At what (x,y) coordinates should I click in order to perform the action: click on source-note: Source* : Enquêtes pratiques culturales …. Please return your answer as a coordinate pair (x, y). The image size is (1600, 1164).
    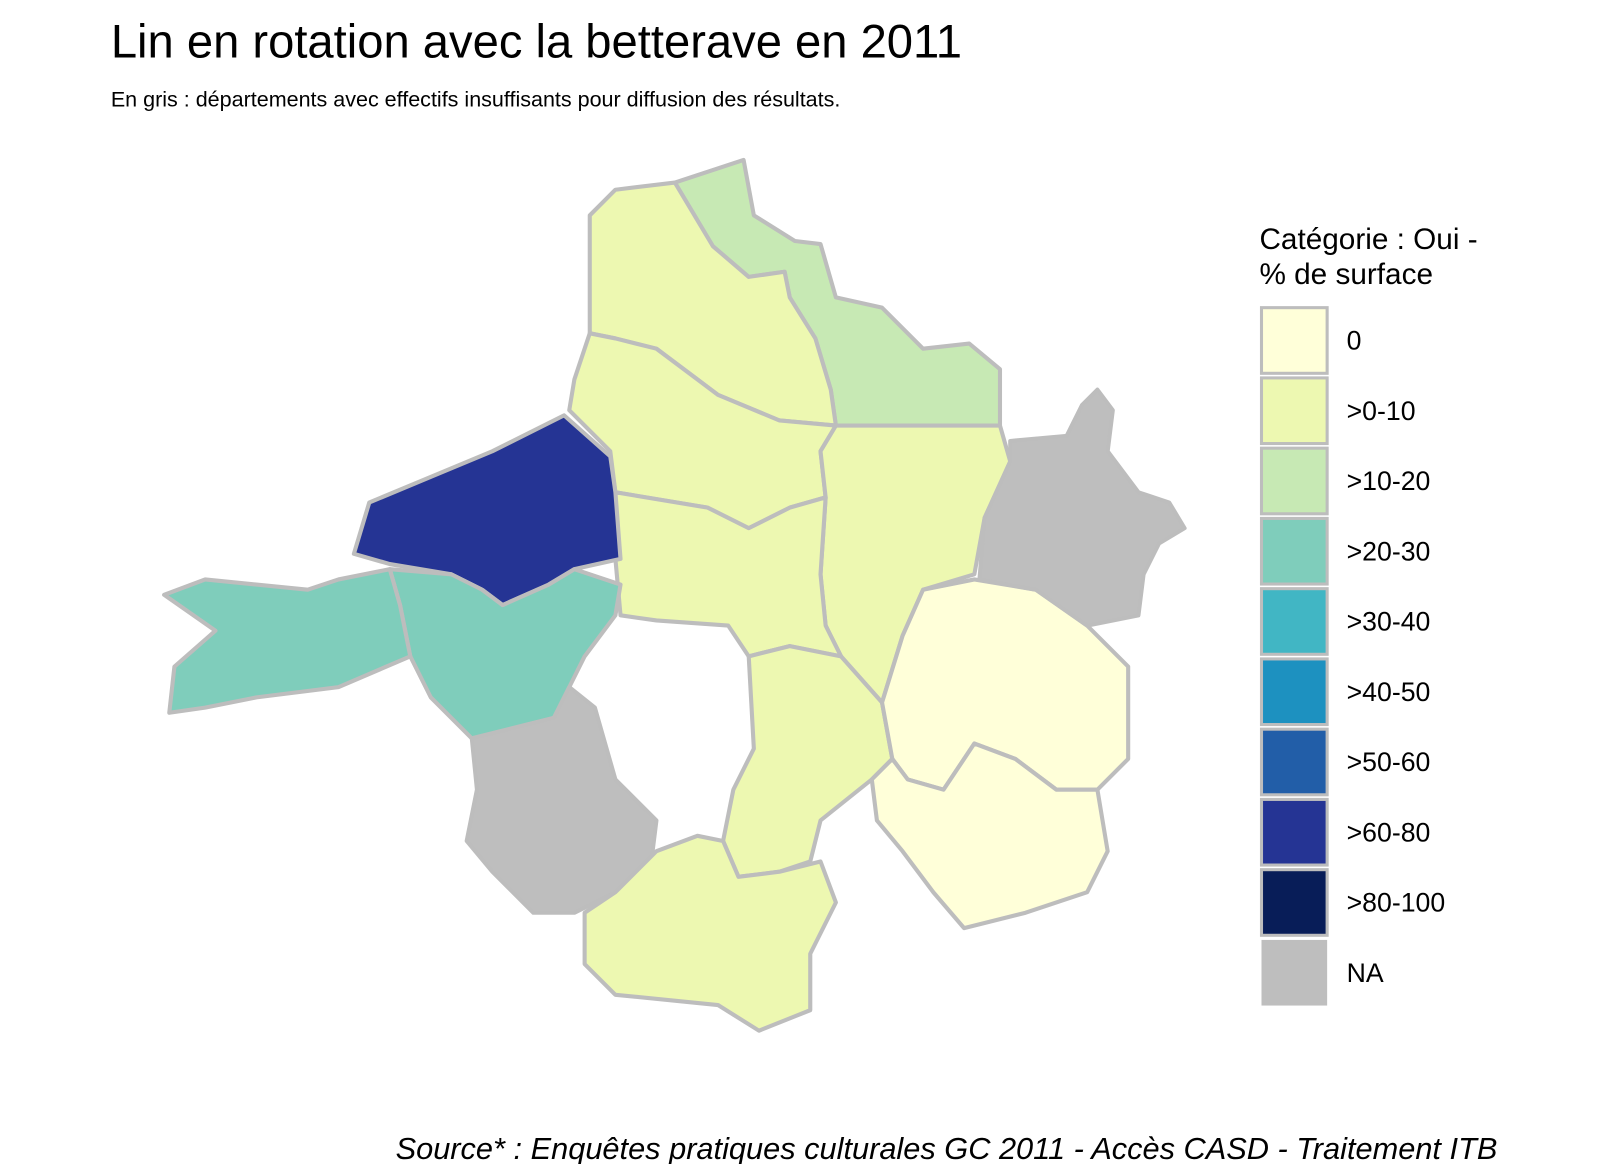
    Looking at the image, I should click on (947, 1147).